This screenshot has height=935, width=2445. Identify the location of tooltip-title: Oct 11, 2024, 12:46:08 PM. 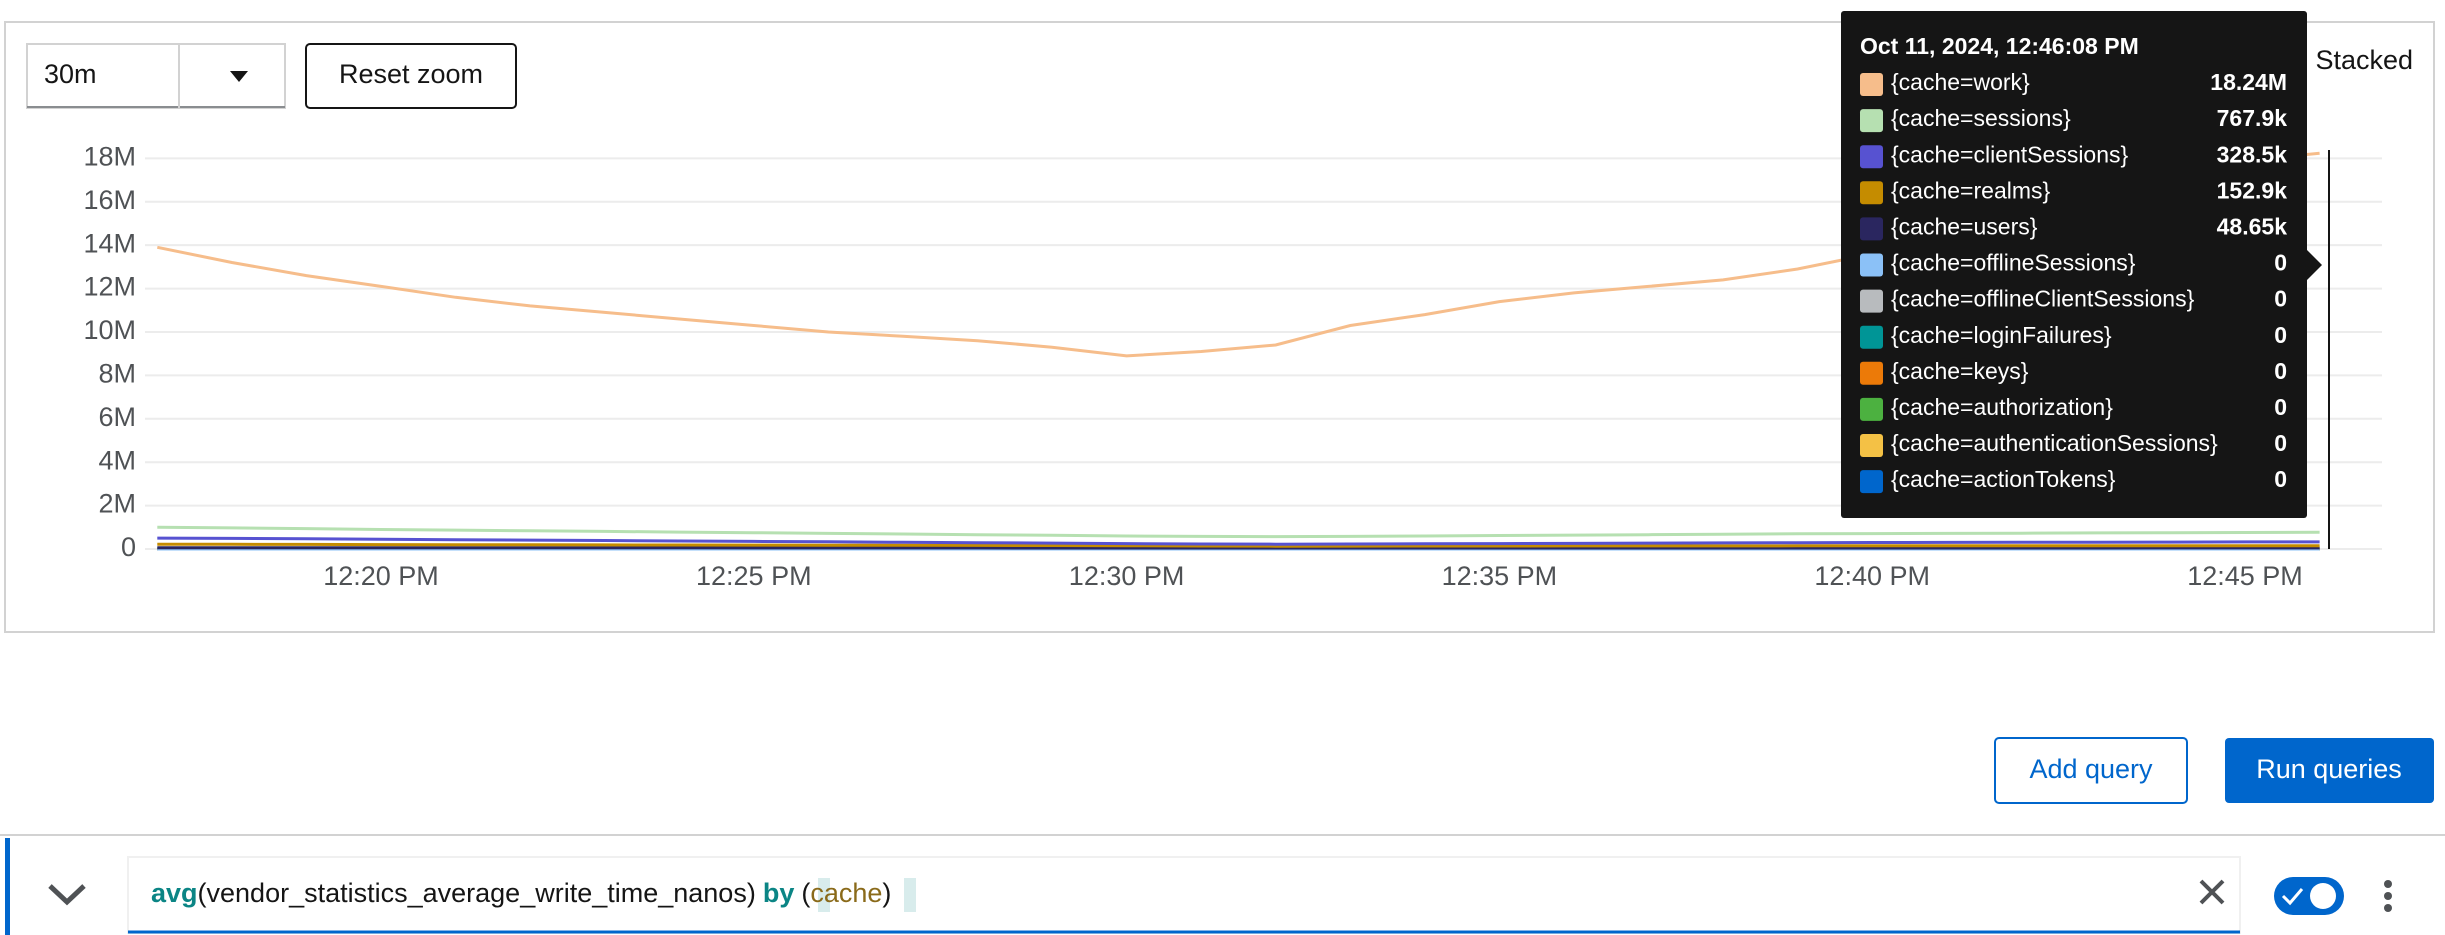
(1999, 46).